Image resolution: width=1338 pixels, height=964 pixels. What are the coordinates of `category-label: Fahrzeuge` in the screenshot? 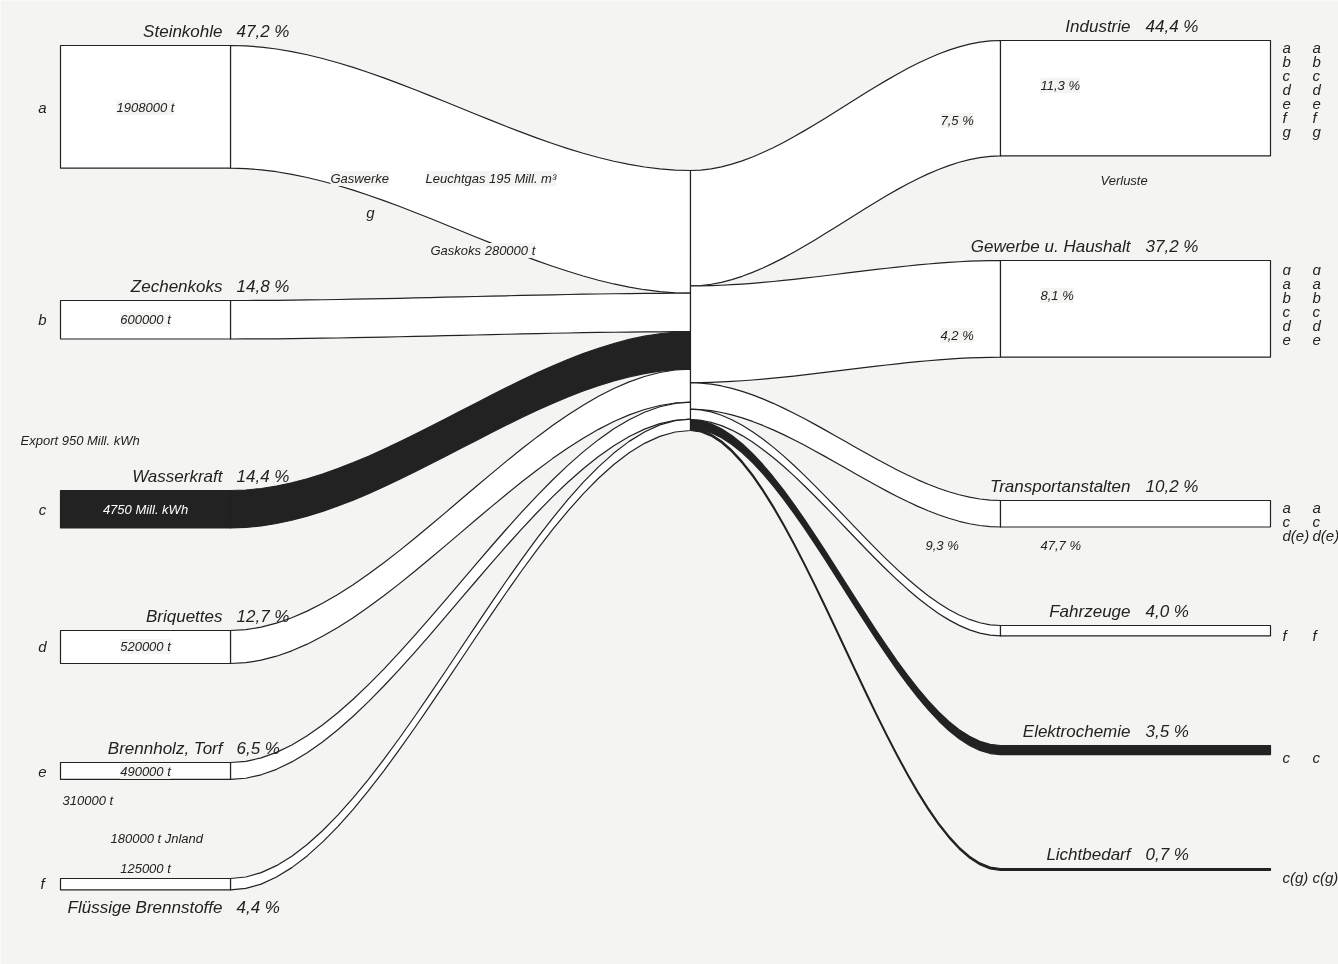 It's located at (1090, 611).